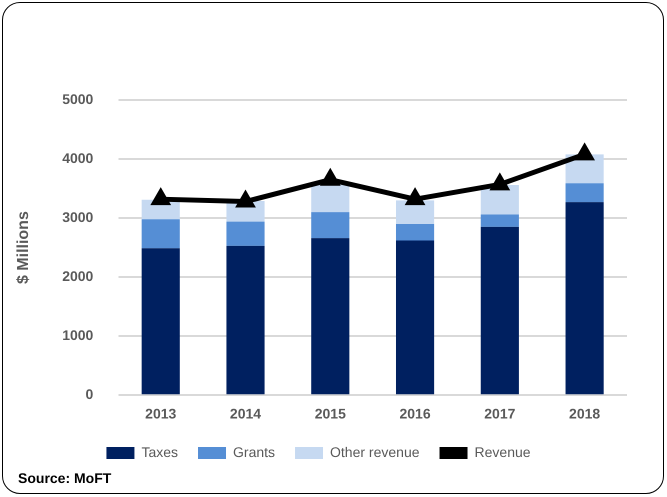 The image size is (667, 497). What do you see at coordinates (161, 413) in the screenshot?
I see `x-tick-label: 2013` at bounding box center [161, 413].